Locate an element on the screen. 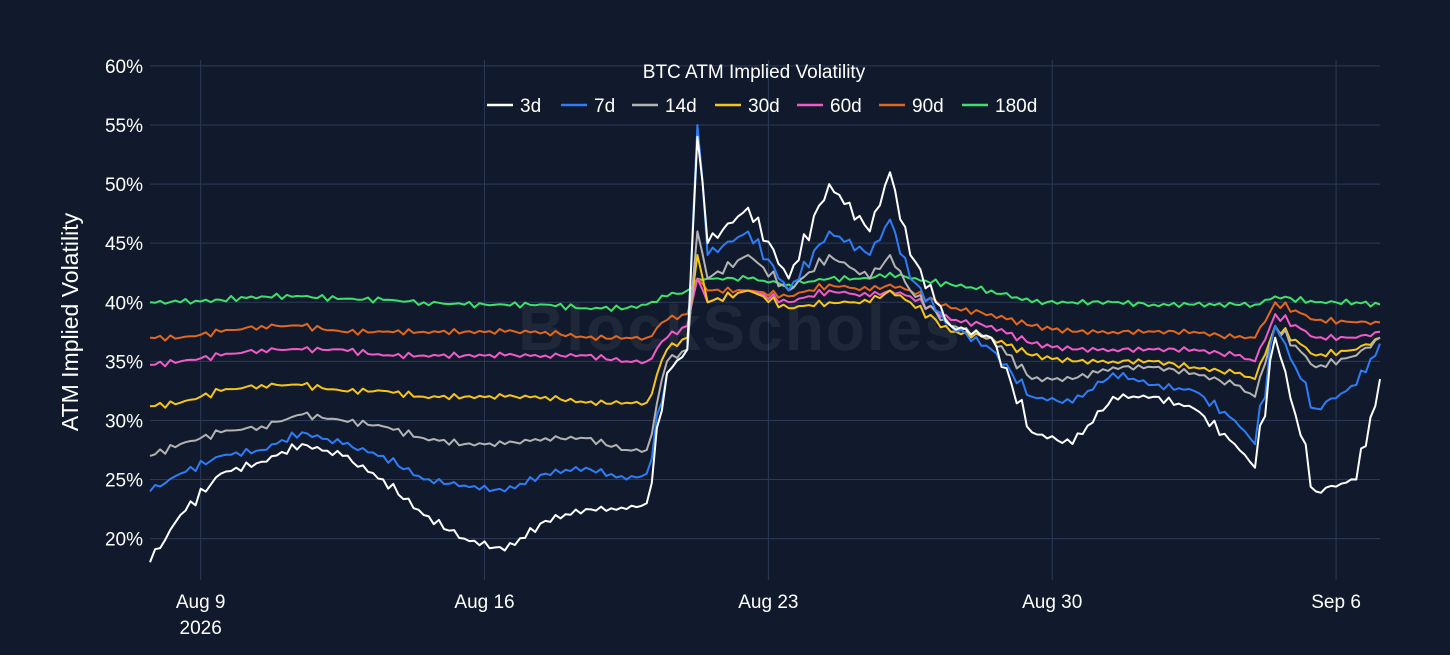  y-axis-title: ATM Implied Volatility is located at coordinates (70, 321).